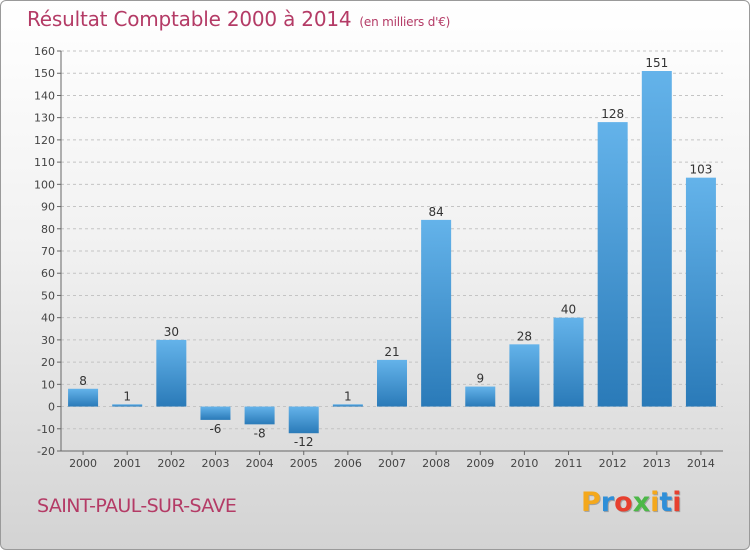 This screenshot has width=750, height=550. I want to click on brand-letter: o, so click(623, 502).